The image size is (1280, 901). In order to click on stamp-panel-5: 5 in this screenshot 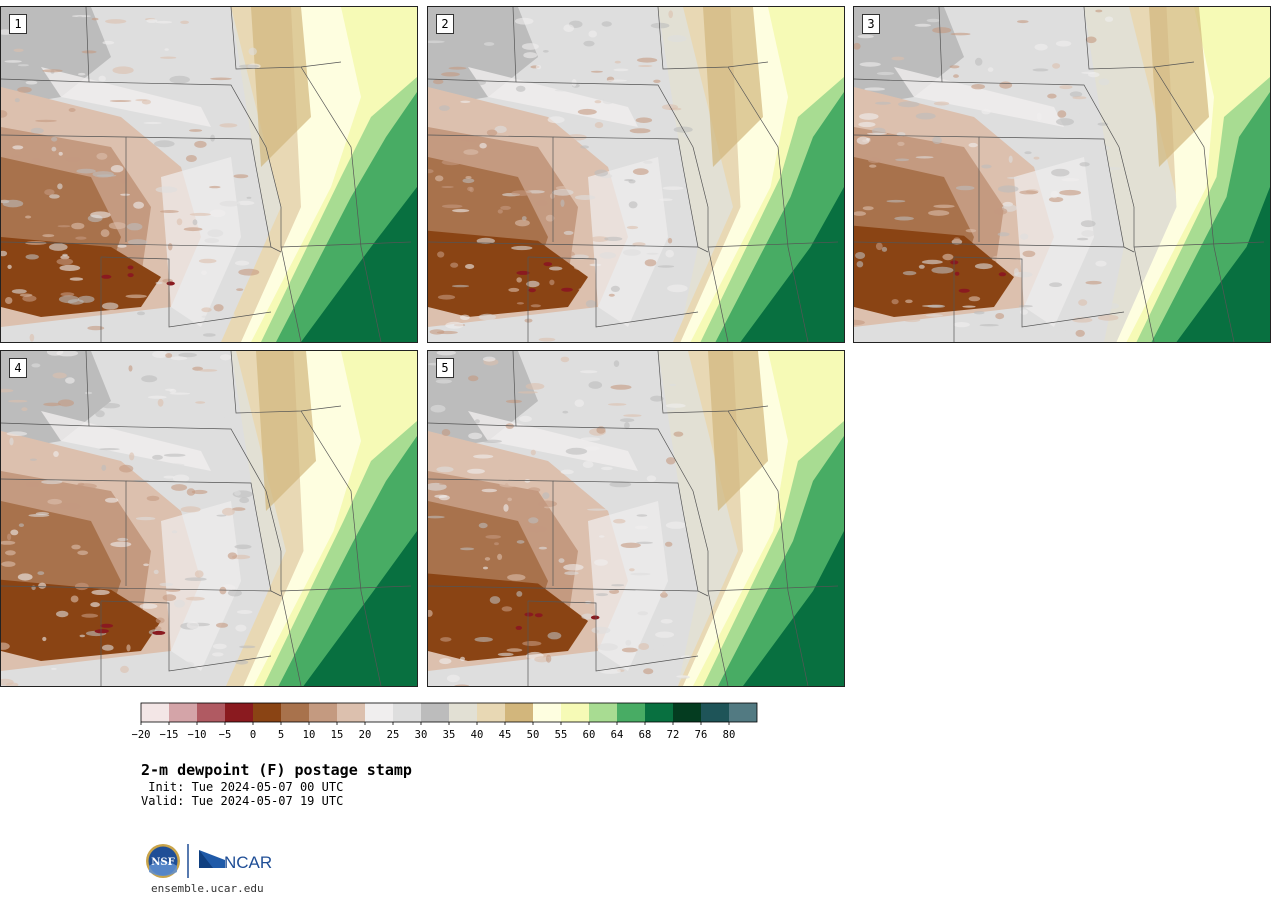, I will do `click(636, 518)`.